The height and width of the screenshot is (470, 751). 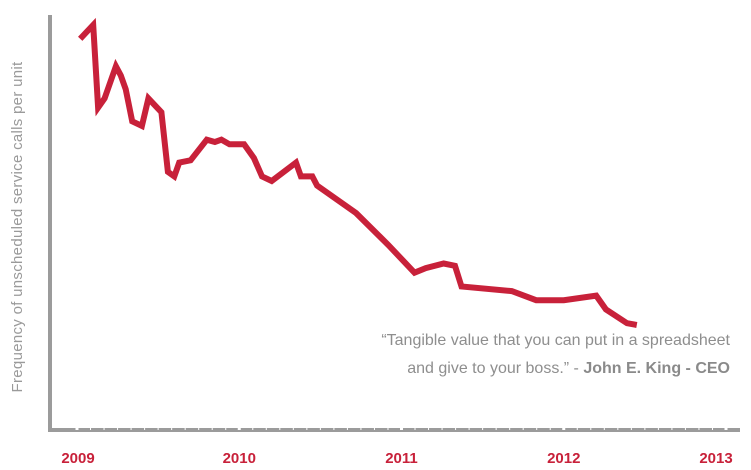 What do you see at coordinates (495, 368) in the screenshot?
I see `quote-line-2-text: and give to your boss.” -` at bounding box center [495, 368].